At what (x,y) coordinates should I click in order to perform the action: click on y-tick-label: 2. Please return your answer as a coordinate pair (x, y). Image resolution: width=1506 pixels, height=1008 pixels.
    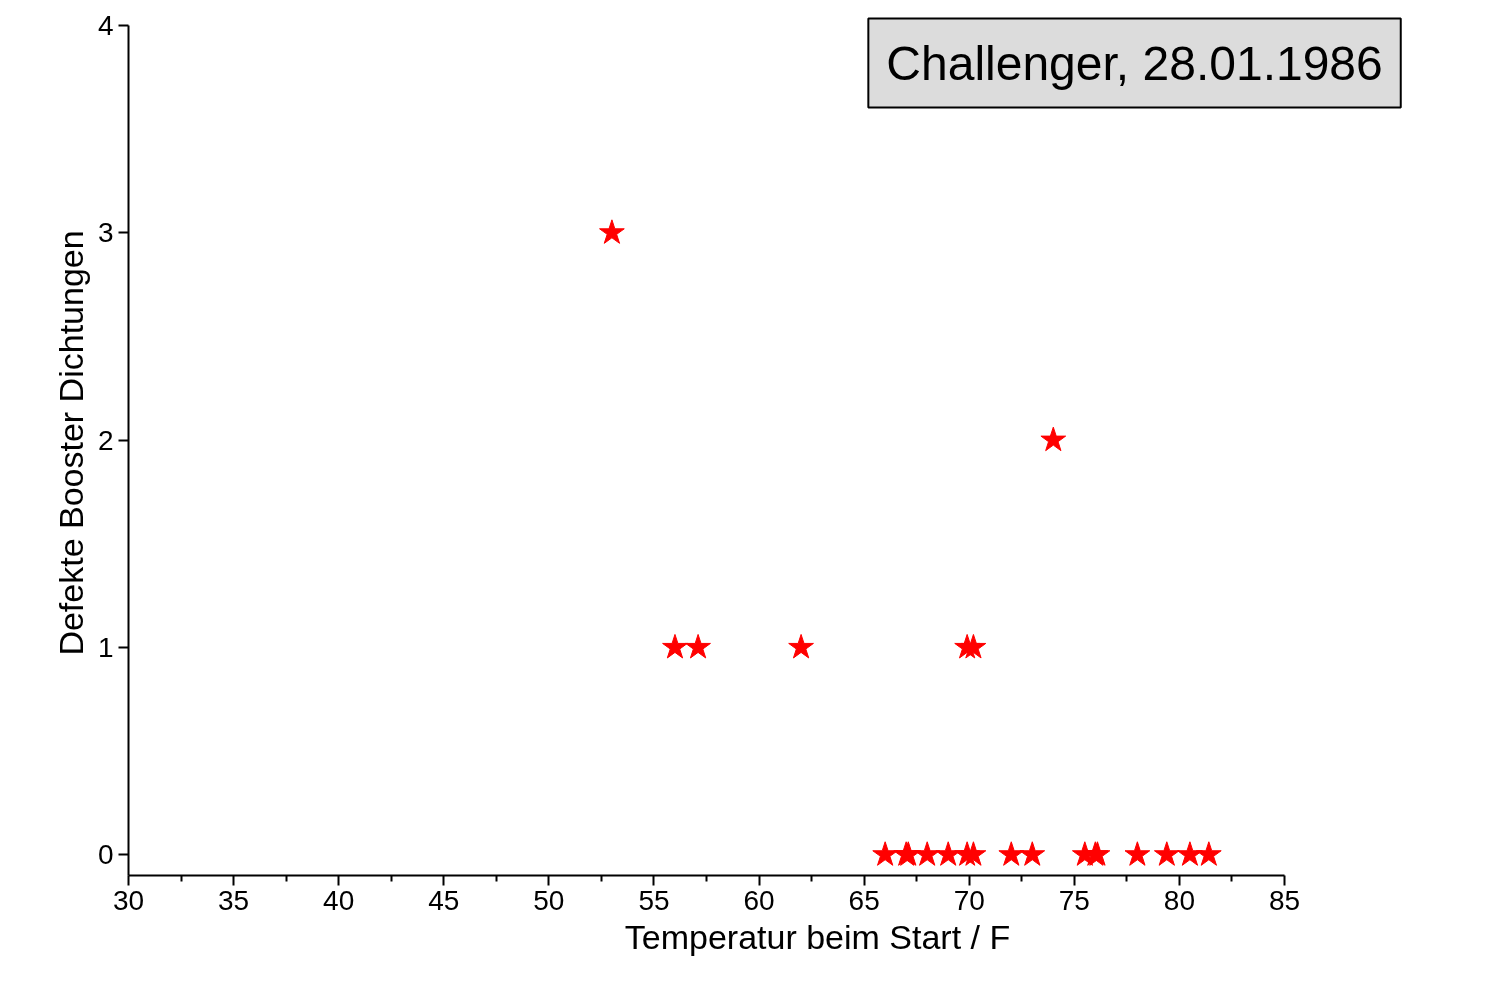
    Looking at the image, I should click on (105, 440).